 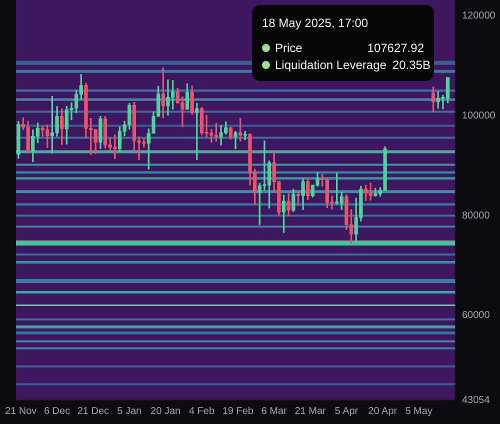 I want to click on y-tick-label: 120000, so click(x=479, y=16).